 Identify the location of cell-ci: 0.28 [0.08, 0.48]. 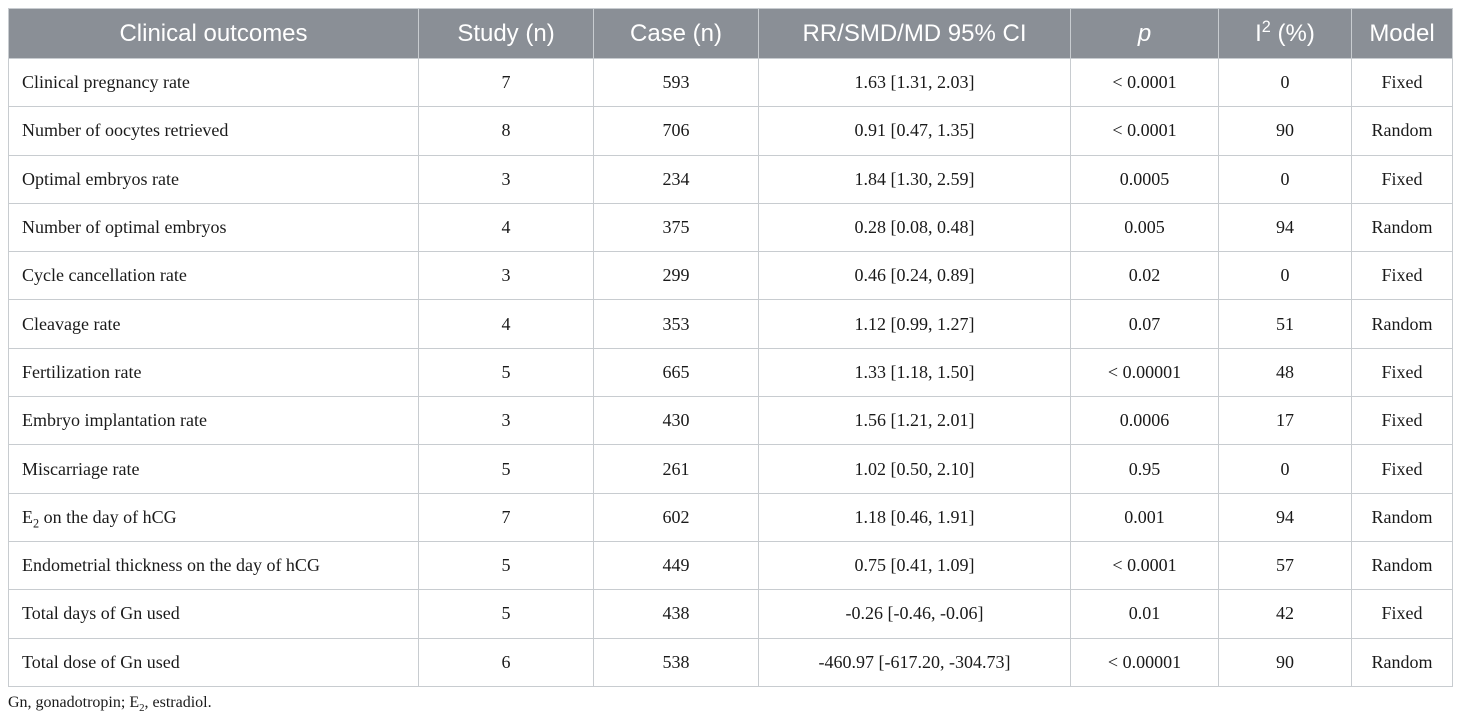
(914, 227).